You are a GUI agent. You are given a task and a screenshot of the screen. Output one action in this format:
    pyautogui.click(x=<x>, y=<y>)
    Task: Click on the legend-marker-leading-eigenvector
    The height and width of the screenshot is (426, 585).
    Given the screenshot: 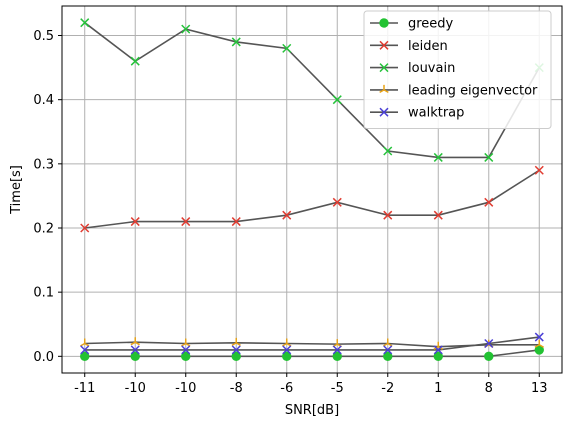 What is the action you would take?
    pyautogui.click(x=384, y=89)
    